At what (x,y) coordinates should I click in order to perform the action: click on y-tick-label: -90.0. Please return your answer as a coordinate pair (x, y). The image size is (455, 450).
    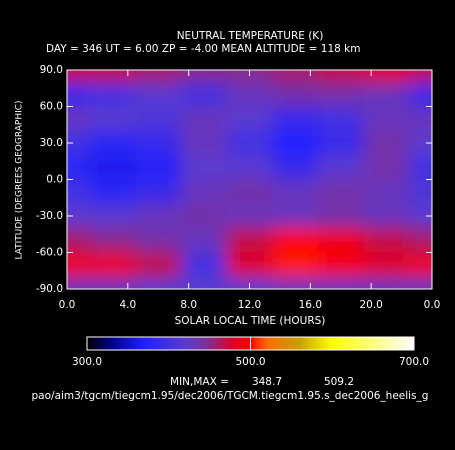
    Looking at the image, I should click on (49, 289).